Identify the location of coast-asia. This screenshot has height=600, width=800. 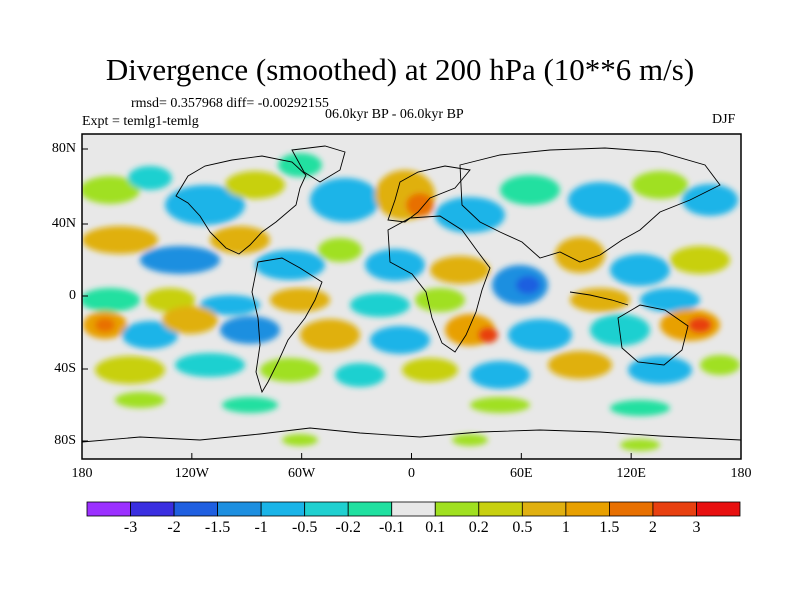
(590, 205).